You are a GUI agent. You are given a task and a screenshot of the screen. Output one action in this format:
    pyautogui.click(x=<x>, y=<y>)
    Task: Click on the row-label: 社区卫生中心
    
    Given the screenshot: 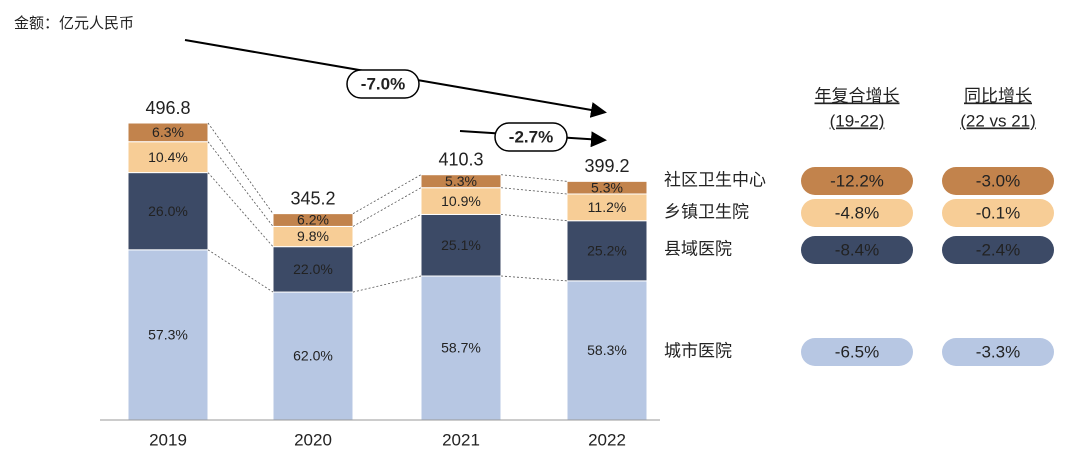 What is the action you would take?
    pyautogui.click(x=715, y=179)
    